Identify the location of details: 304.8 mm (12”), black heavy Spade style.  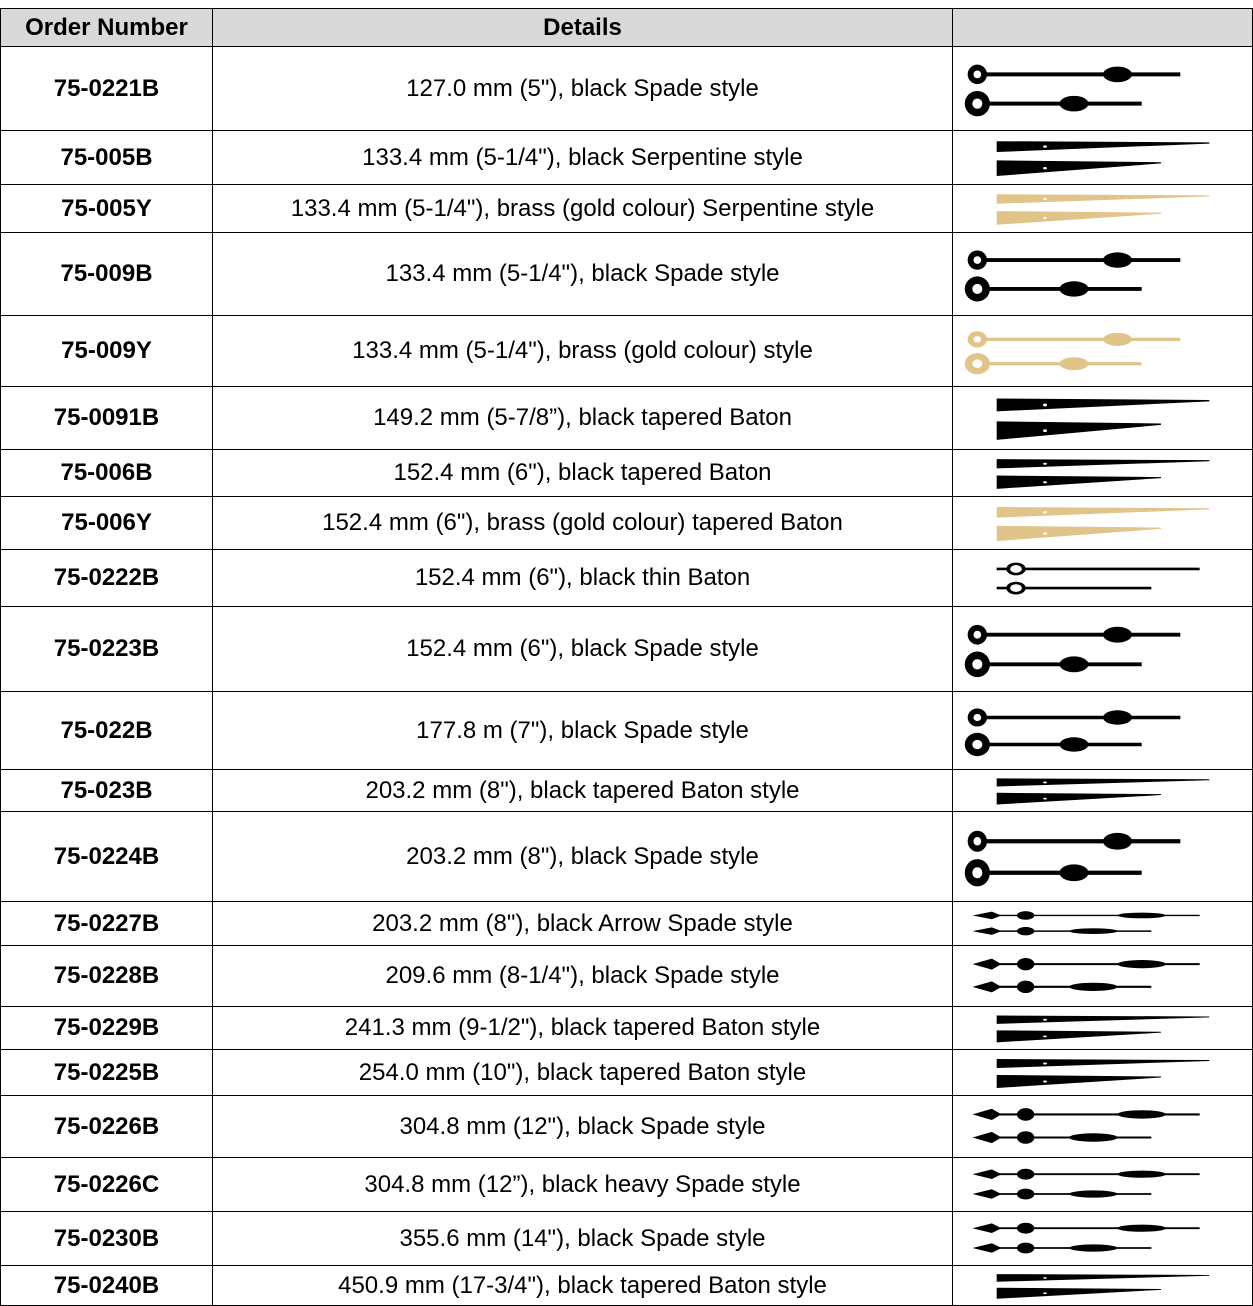
(583, 1185).